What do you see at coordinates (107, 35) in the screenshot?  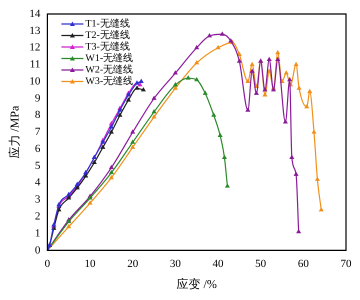 I see `legend-label: T2-无缝线` at bounding box center [107, 35].